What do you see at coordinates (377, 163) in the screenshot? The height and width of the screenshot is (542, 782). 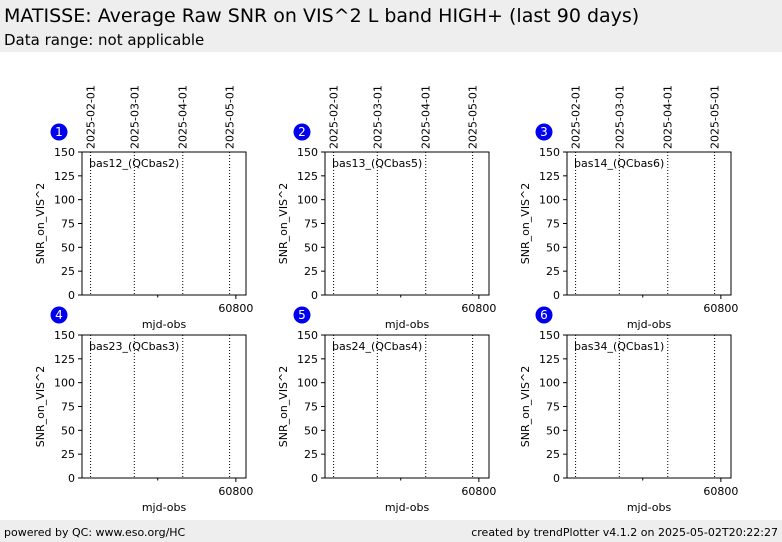 I see `series-label: bas13_(QCbas5)` at bounding box center [377, 163].